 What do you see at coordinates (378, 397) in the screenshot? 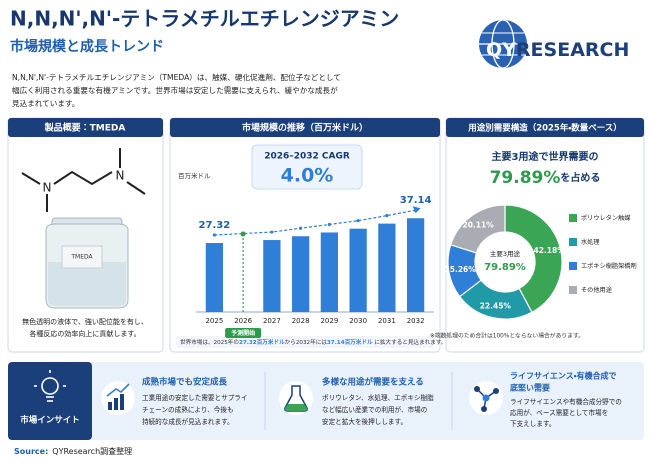
I see `insight-text: ポリウレタン、水処理、エポキシ樹脂` at bounding box center [378, 397].